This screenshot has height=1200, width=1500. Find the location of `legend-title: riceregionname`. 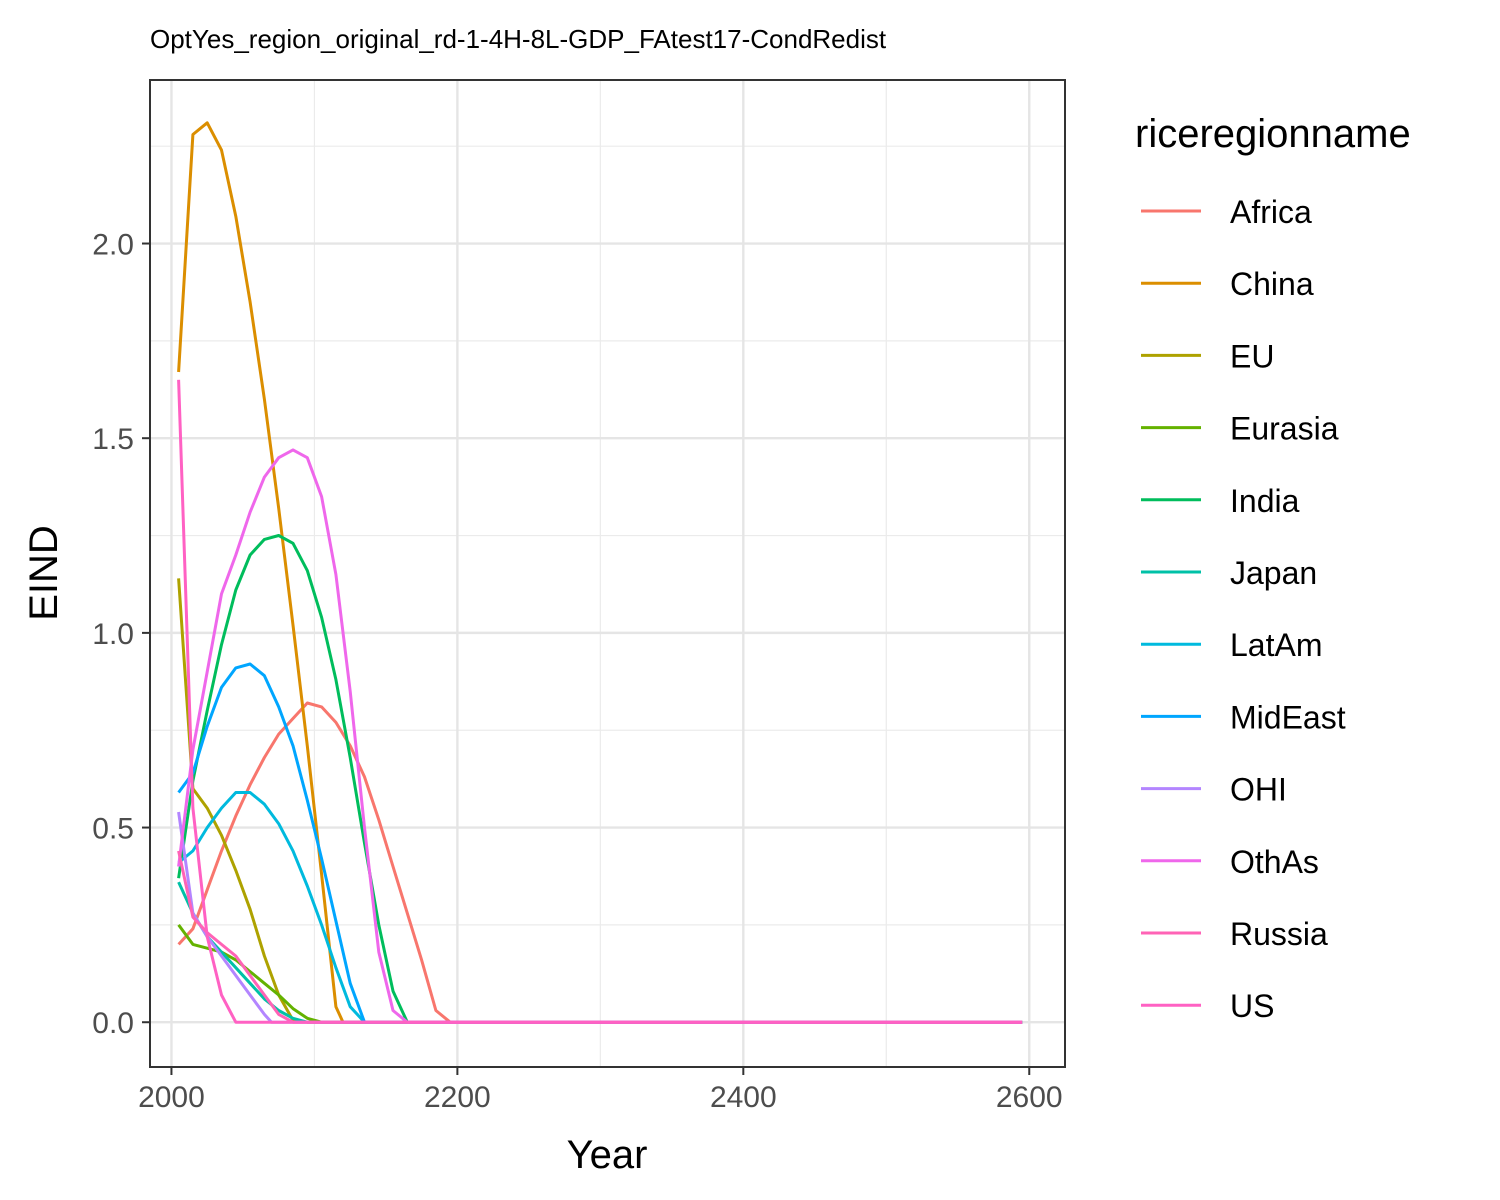

legend-title: riceregionname is located at coordinates (1273, 134).